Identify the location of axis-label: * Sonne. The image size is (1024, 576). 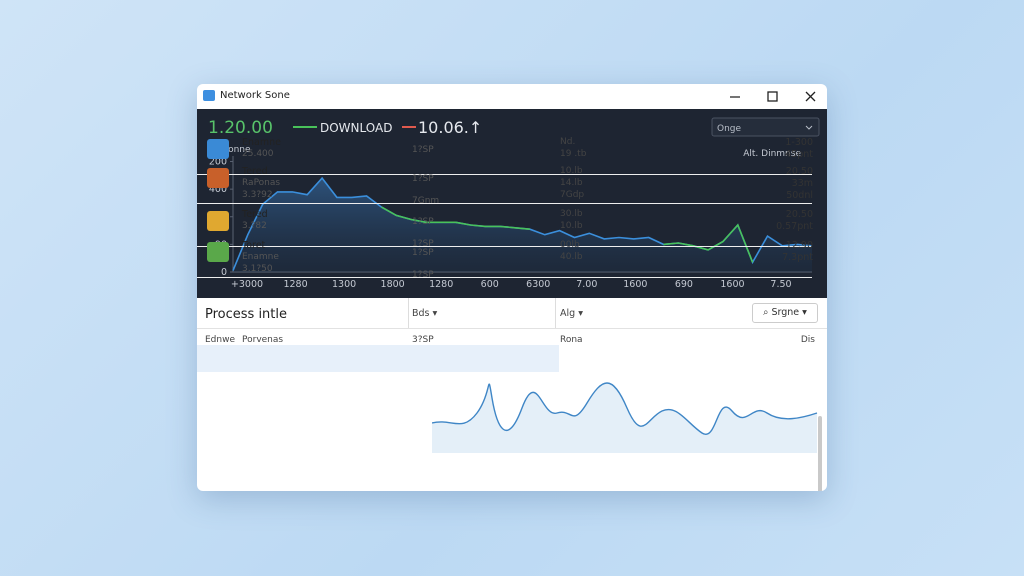
(233, 150).